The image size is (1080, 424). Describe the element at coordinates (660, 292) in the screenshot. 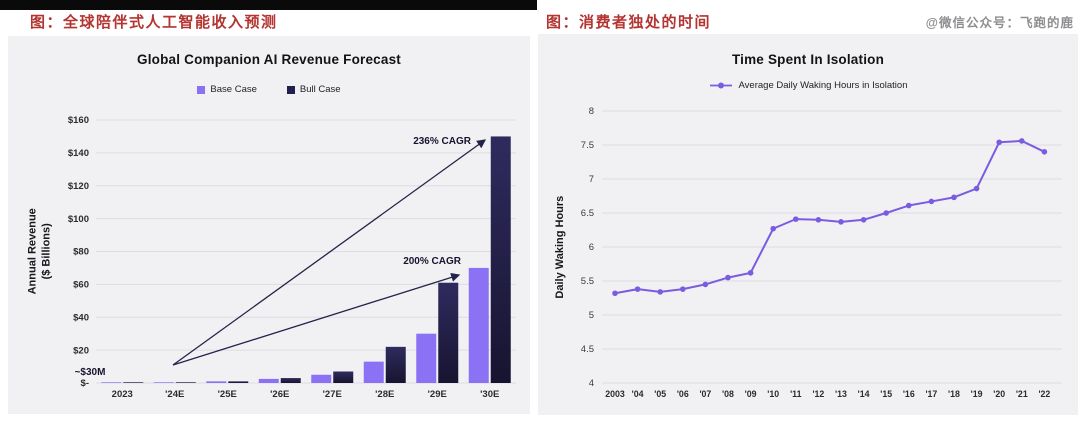

I see `data-point--05` at that location.